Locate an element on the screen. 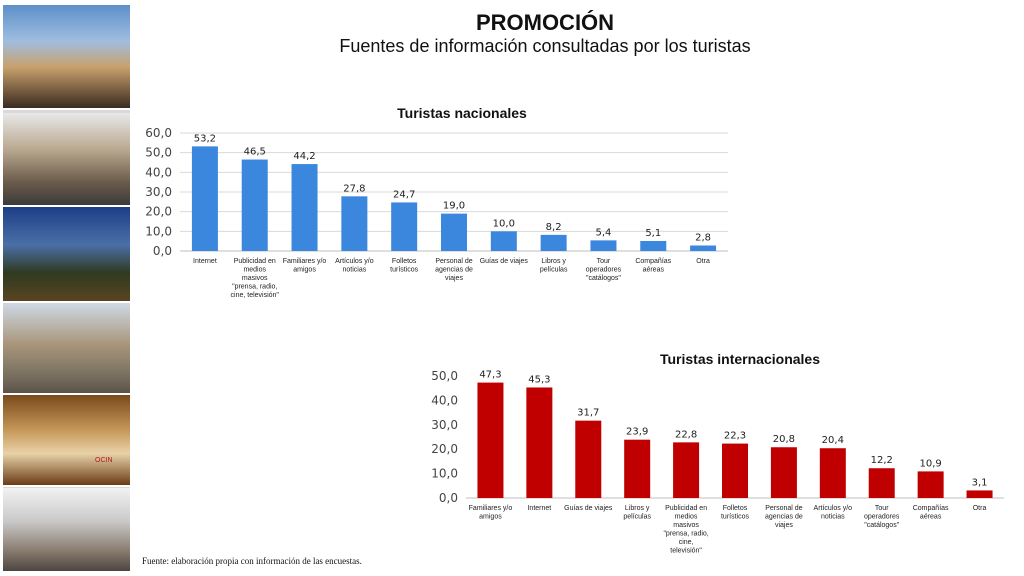 The image size is (1024, 576). y-tick-label: 60,0 is located at coordinates (158, 133).